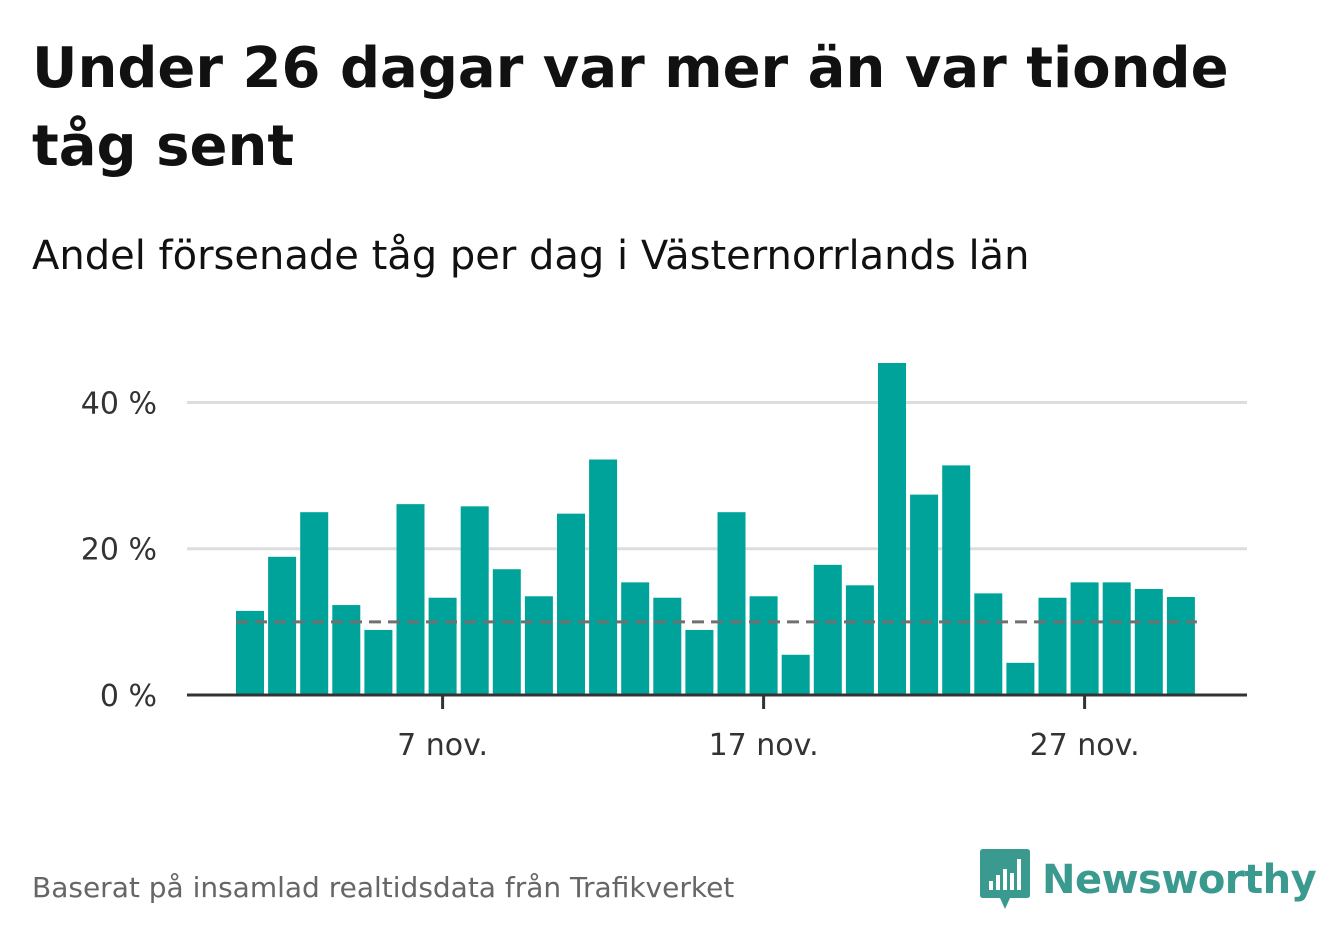 The image size is (1322, 939). I want to click on y-tick-label: 40 %, so click(119, 403).